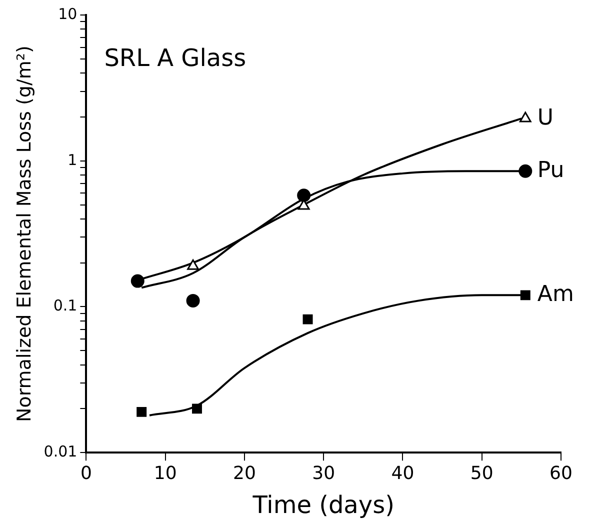  Describe the element at coordinates (165, 473) in the screenshot. I see `x-tick-label: 10` at that location.